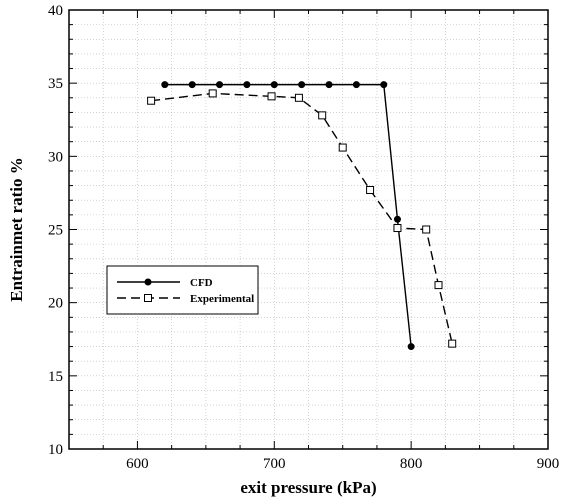  What do you see at coordinates (308, 487) in the screenshot?
I see `x-axis-title: exit pressure (kPa)` at bounding box center [308, 487].